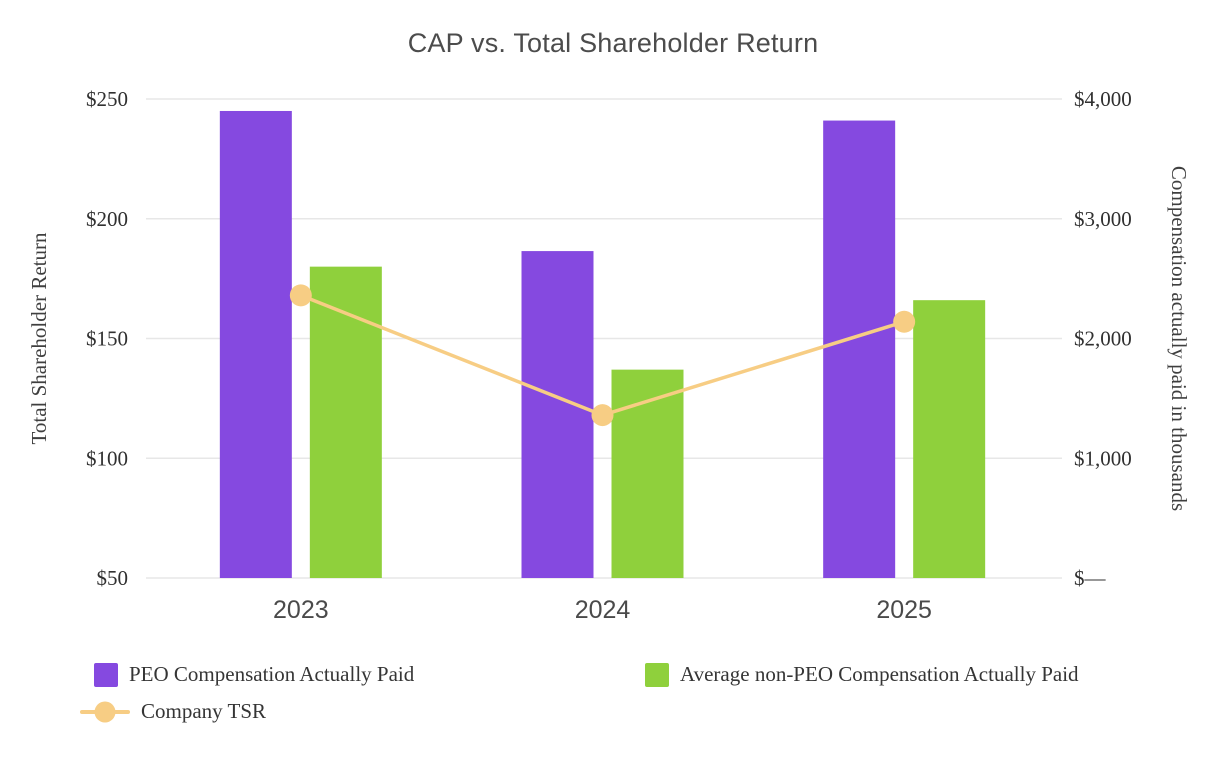  Describe the element at coordinates (113, 578) in the screenshot. I see `left-axis-tick-label: $50` at that location.